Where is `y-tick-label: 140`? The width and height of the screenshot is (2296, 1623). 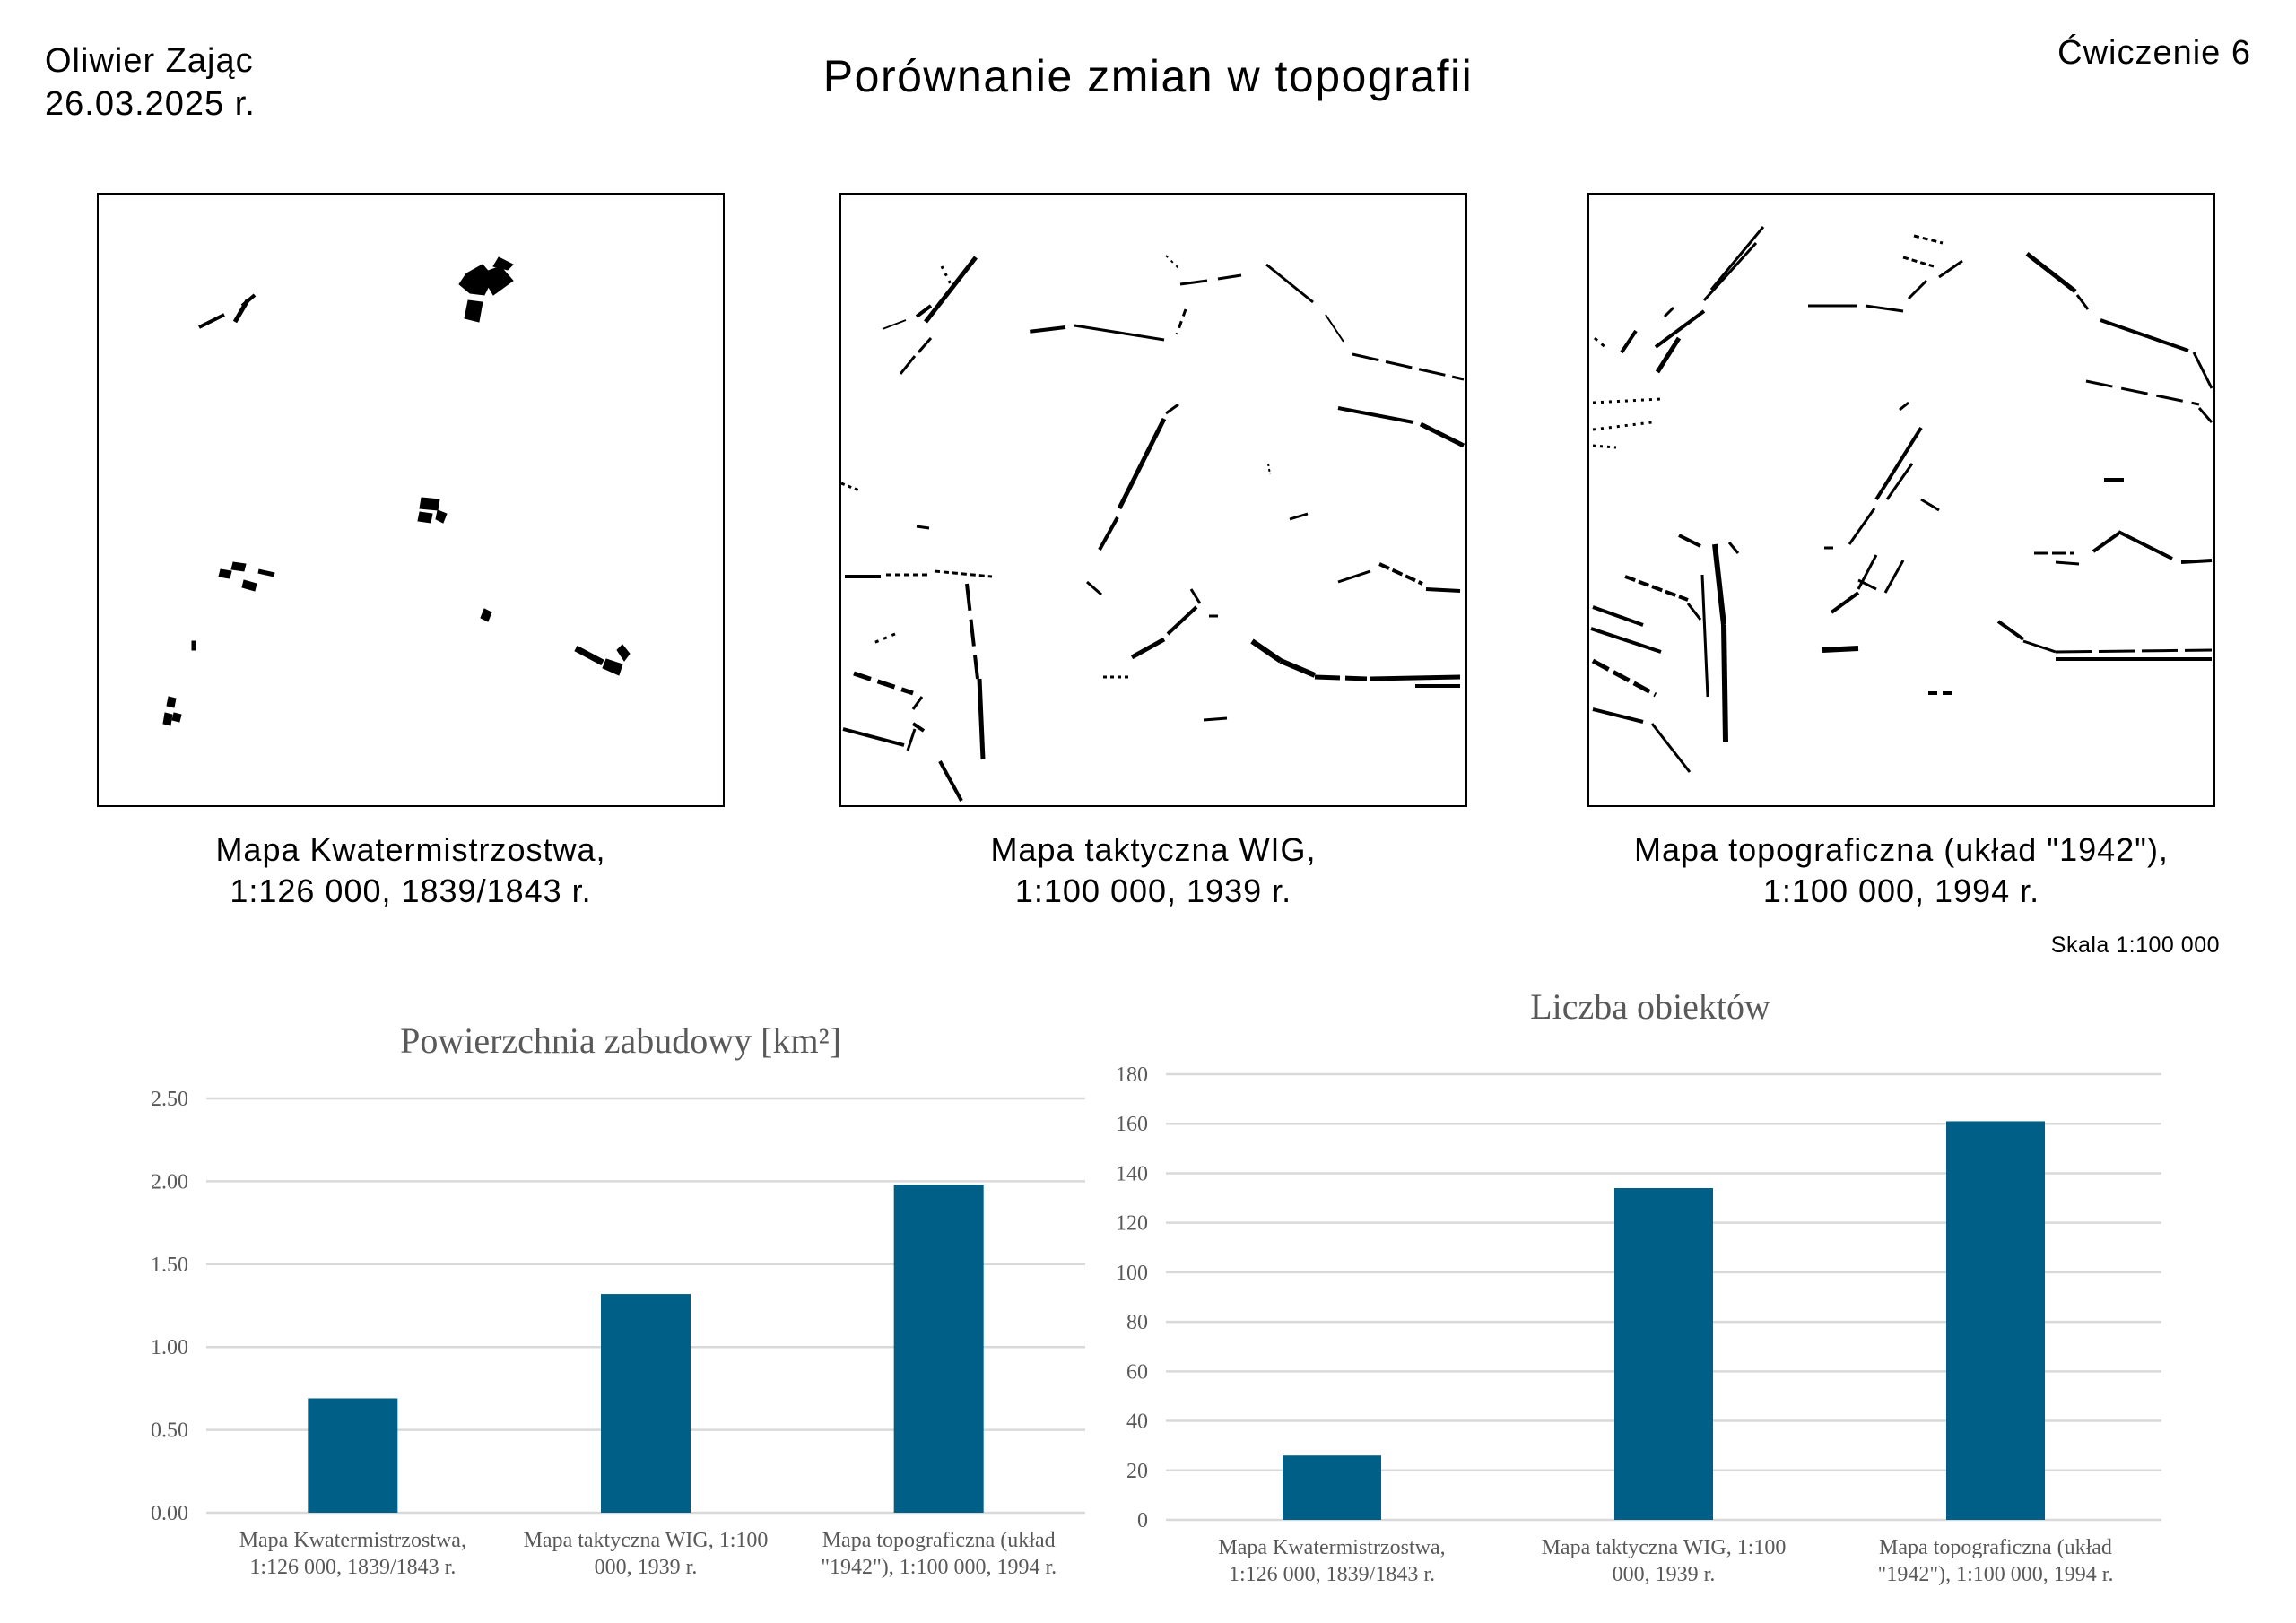
y-tick-label: 140 is located at coordinates (1132, 1173).